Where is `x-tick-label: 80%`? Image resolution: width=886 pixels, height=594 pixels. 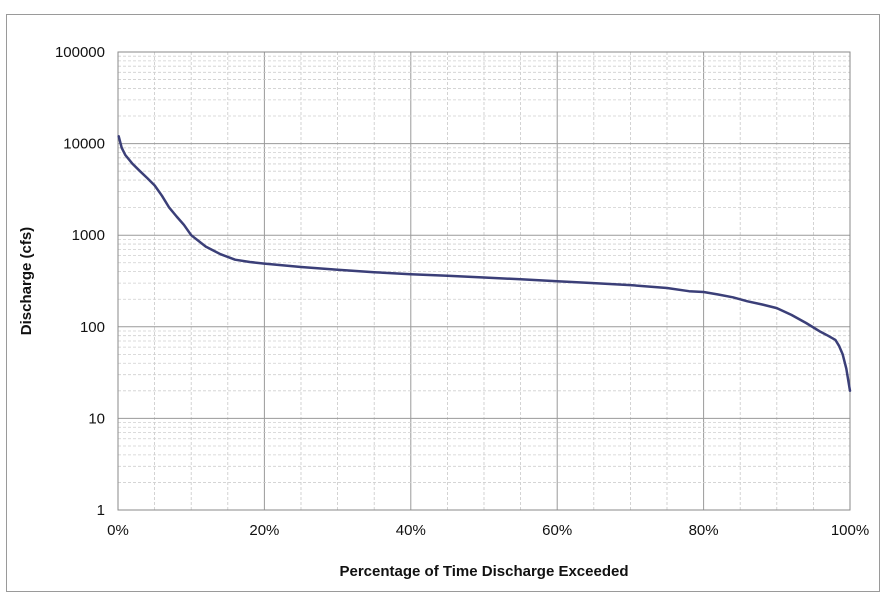 x-tick-label: 80% is located at coordinates (704, 530).